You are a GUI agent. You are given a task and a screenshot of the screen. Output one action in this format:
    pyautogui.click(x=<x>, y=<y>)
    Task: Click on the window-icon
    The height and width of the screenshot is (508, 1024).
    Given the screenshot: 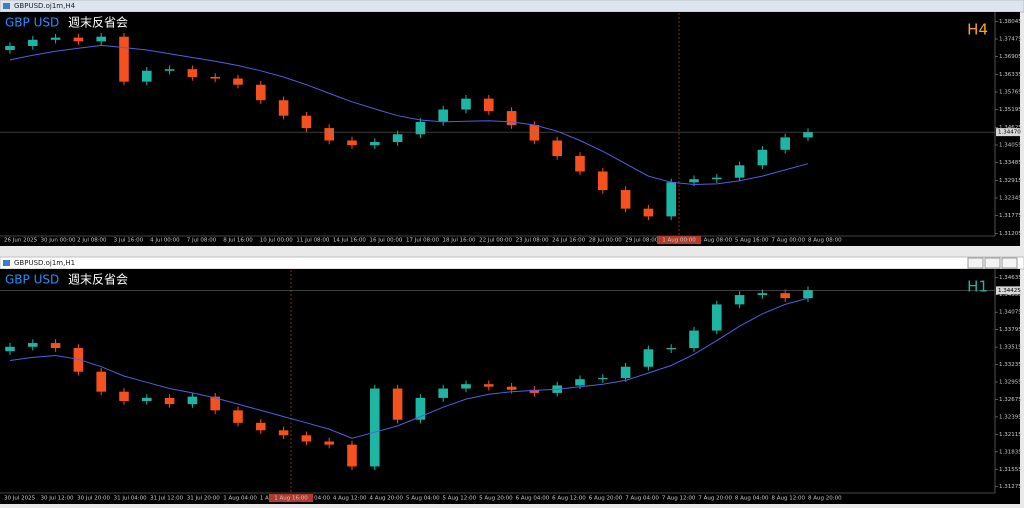 What is the action you would take?
    pyautogui.click(x=6, y=6)
    